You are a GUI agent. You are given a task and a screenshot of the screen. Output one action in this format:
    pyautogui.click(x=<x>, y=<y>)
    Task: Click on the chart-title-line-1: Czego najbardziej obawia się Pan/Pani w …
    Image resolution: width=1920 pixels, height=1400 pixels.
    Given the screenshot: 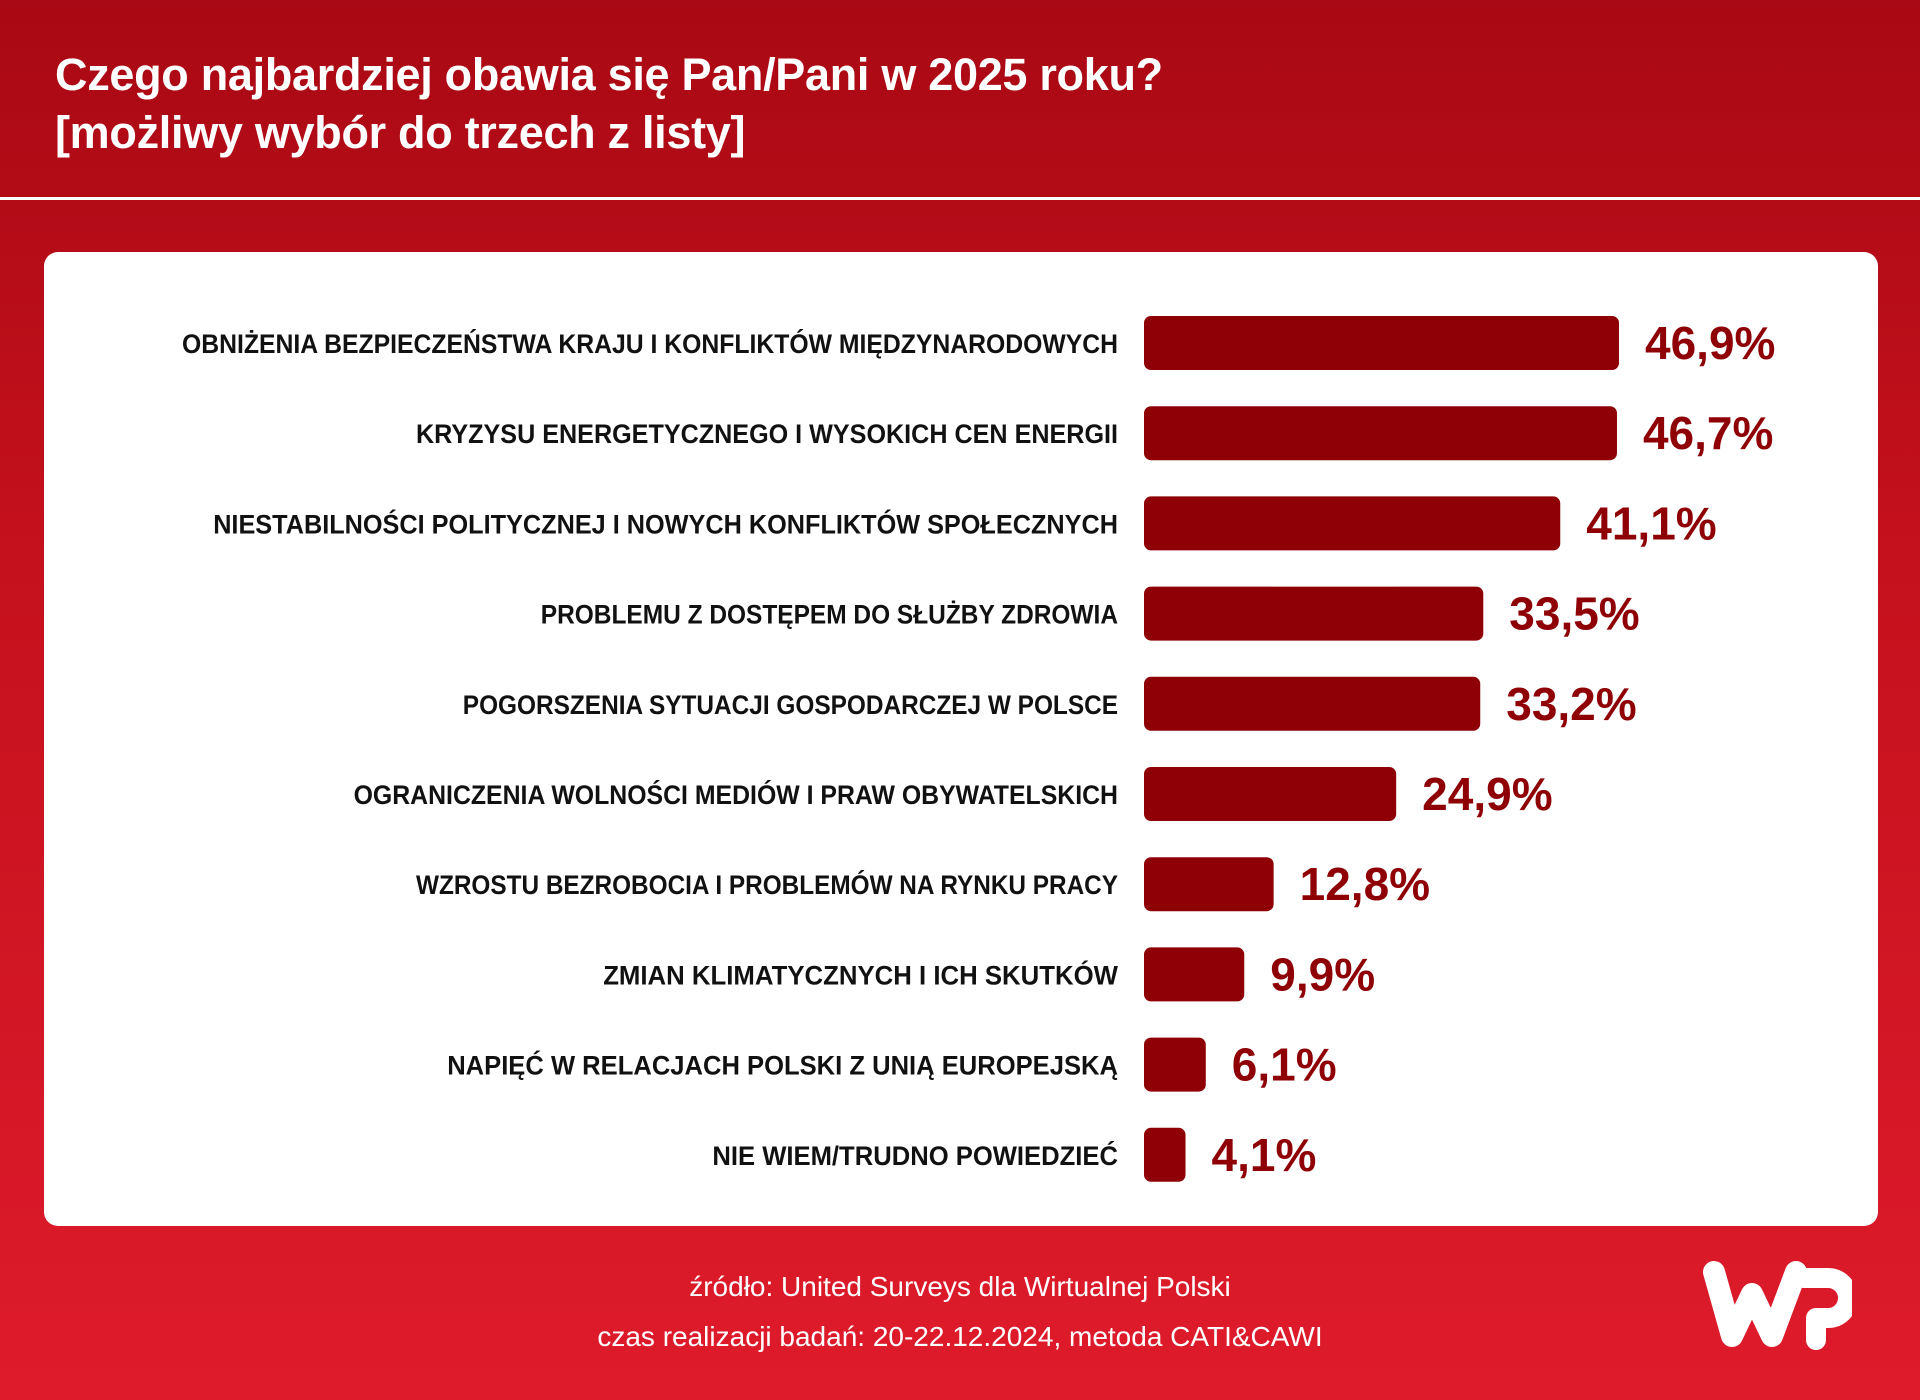 What is the action you would take?
    pyautogui.click(x=609, y=74)
    